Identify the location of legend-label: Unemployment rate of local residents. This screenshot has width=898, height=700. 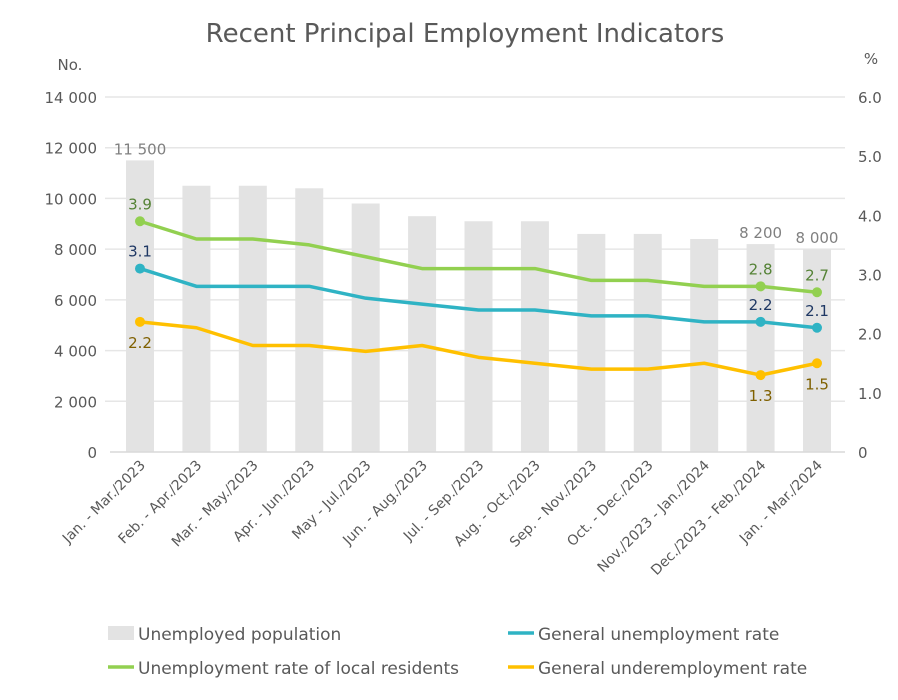
(298, 669).